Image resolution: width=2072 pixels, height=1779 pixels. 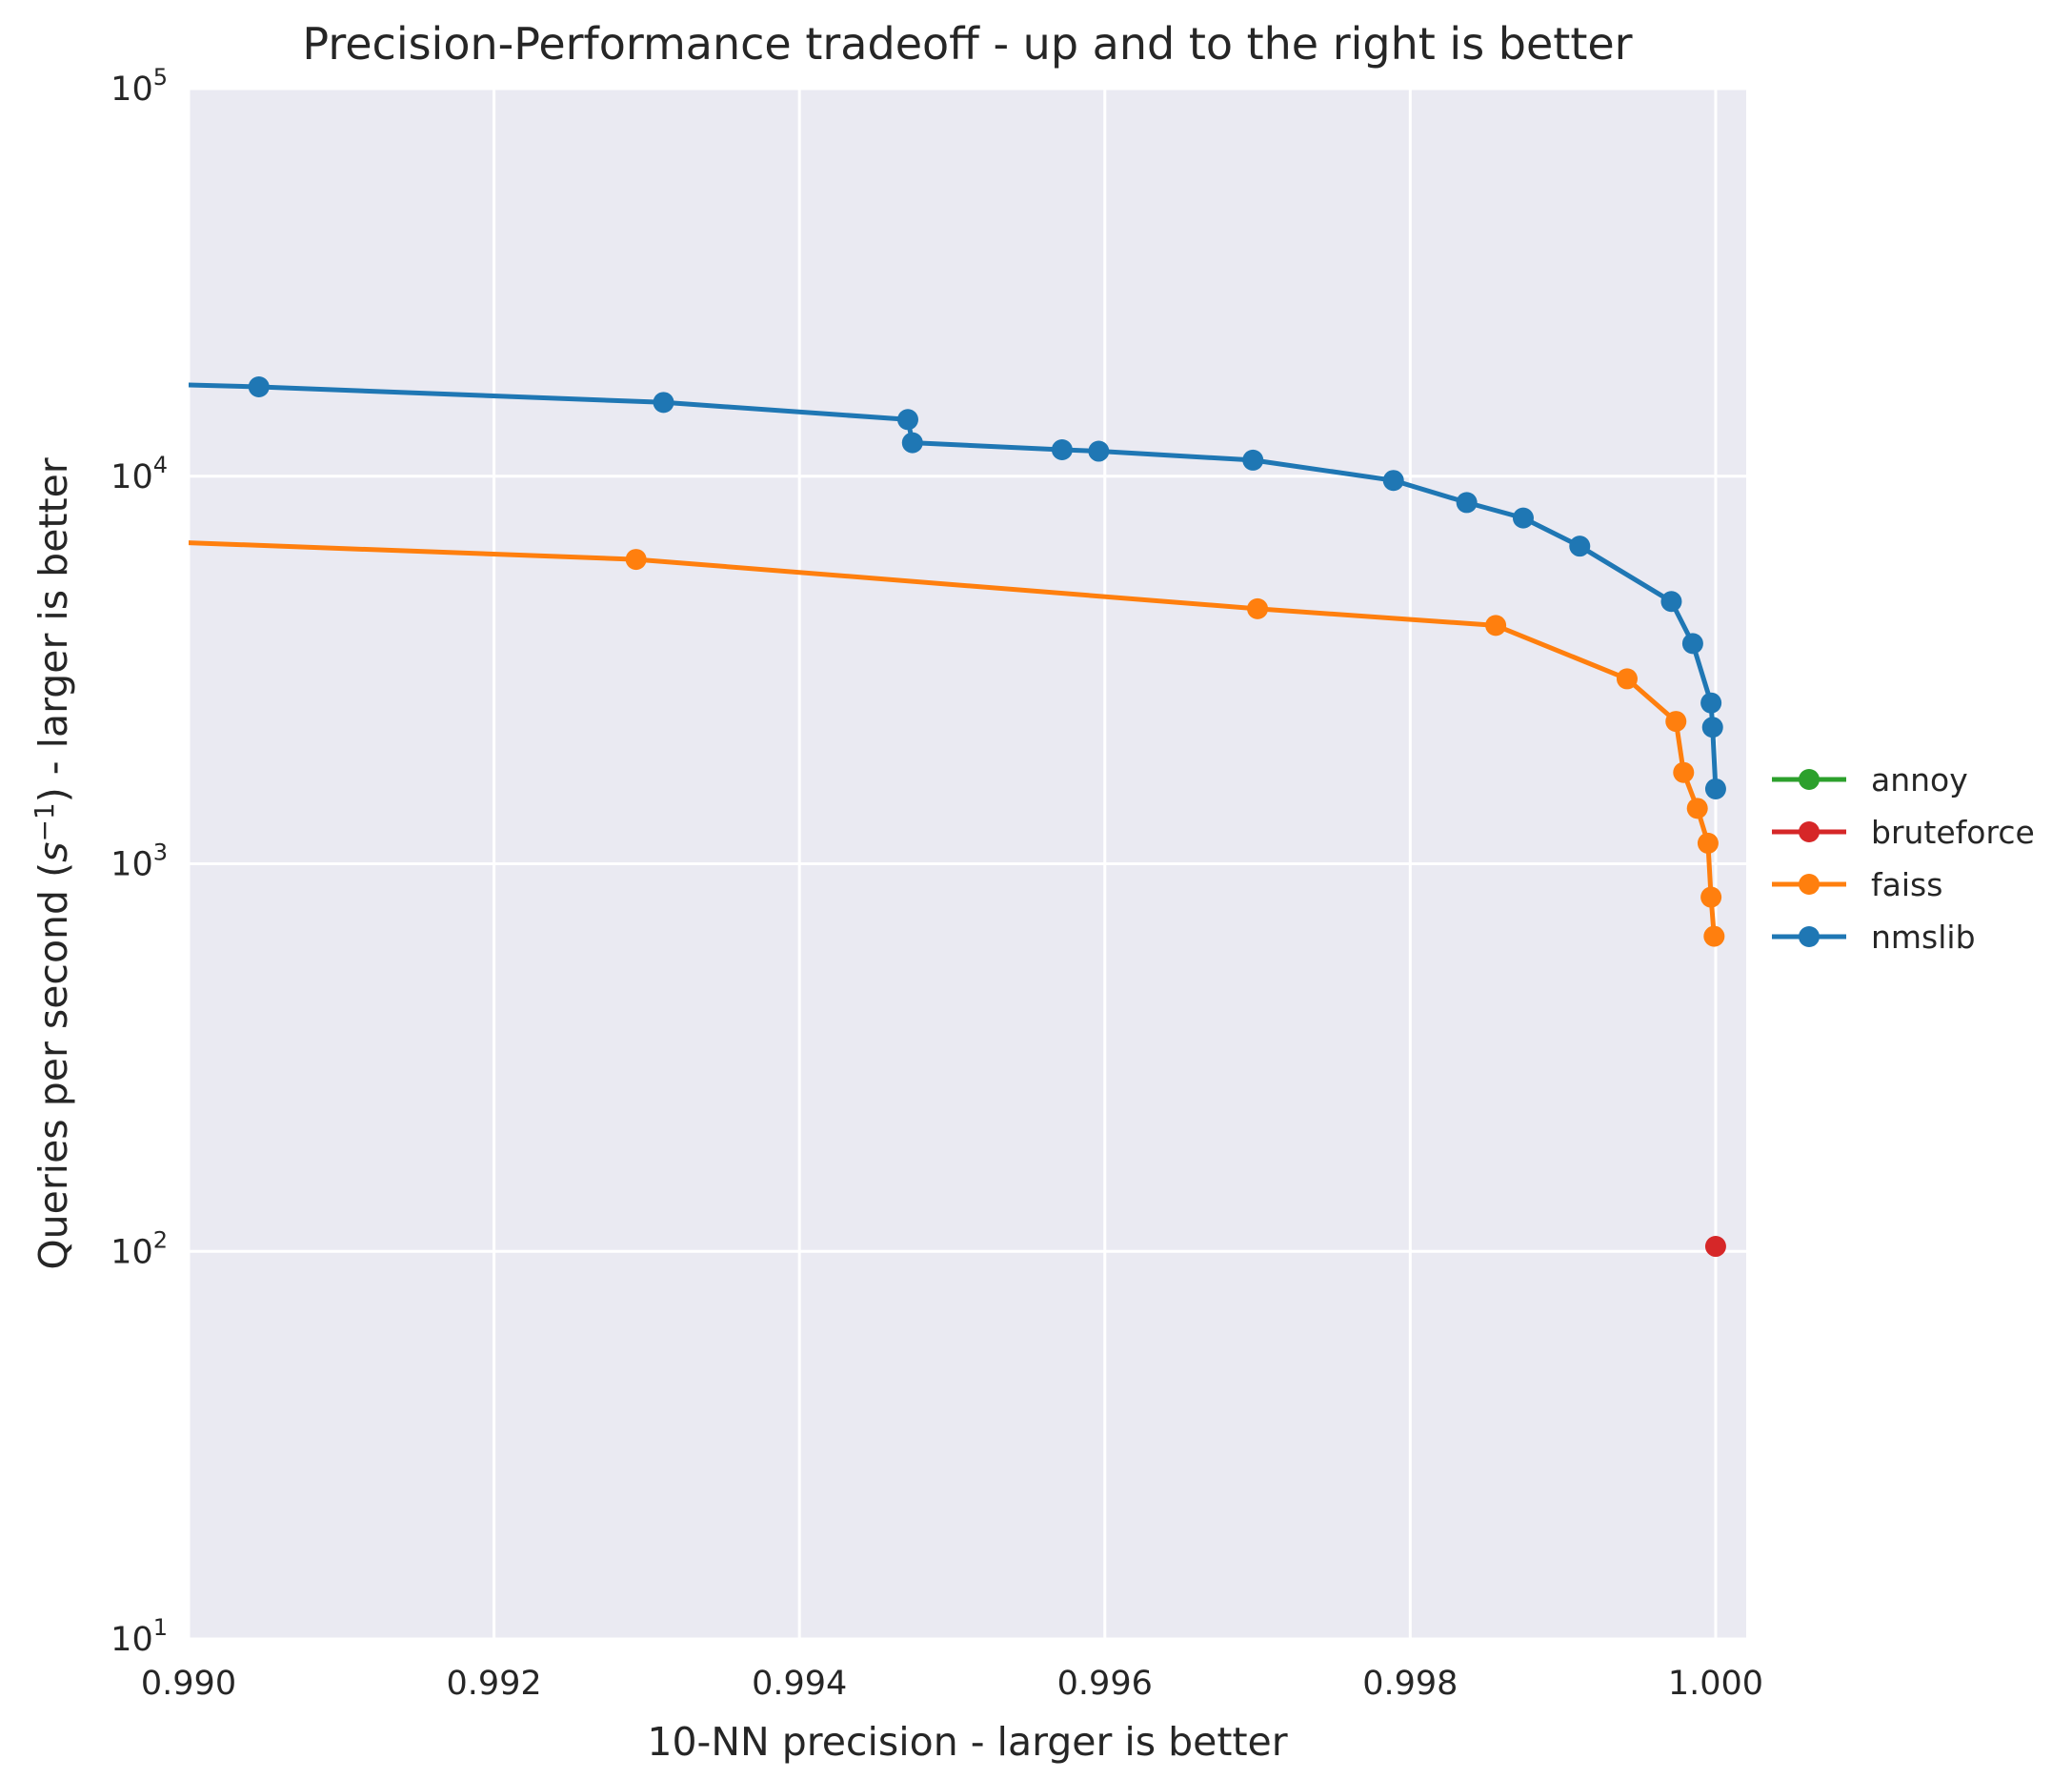 I want to click on y-axis-ticks: 10¹ 10² 10³ 10⁴ 10⁵, so click(x=140, y=861).